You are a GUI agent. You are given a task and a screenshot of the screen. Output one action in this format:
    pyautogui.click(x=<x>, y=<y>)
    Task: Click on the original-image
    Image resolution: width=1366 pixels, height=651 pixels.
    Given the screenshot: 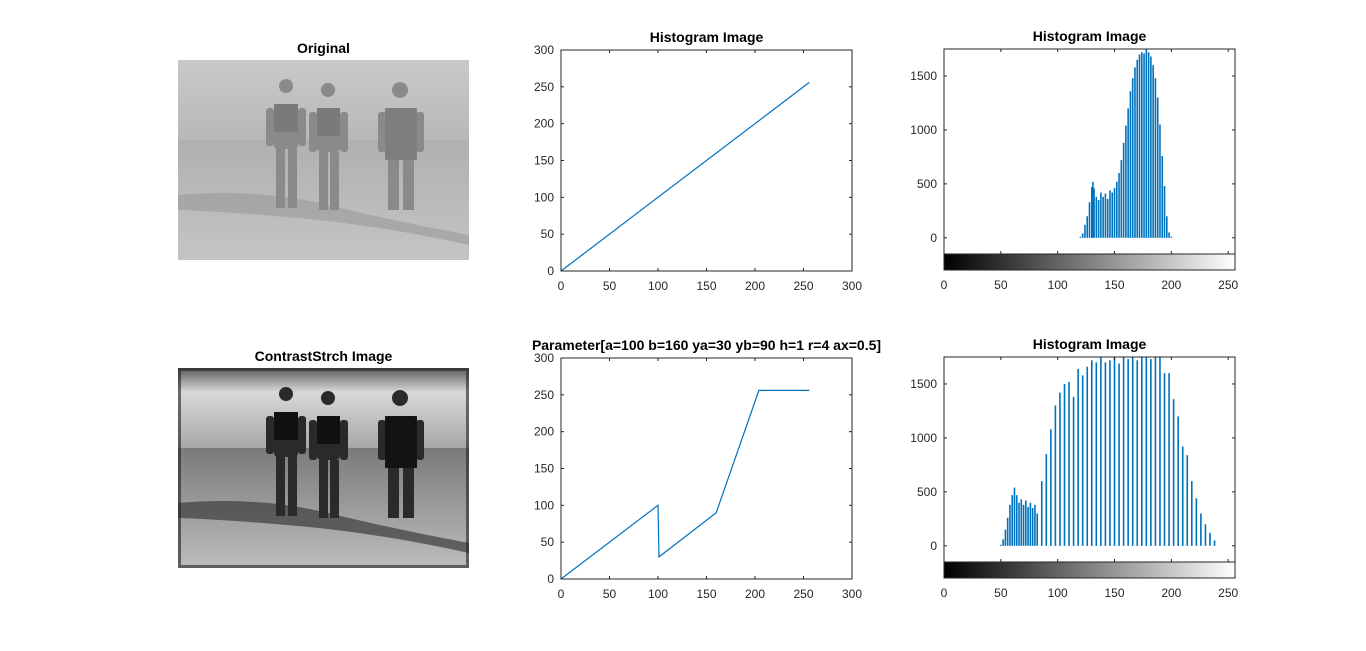 What is the action you would take?
    pyautogui.click(x=323, y=160)
    